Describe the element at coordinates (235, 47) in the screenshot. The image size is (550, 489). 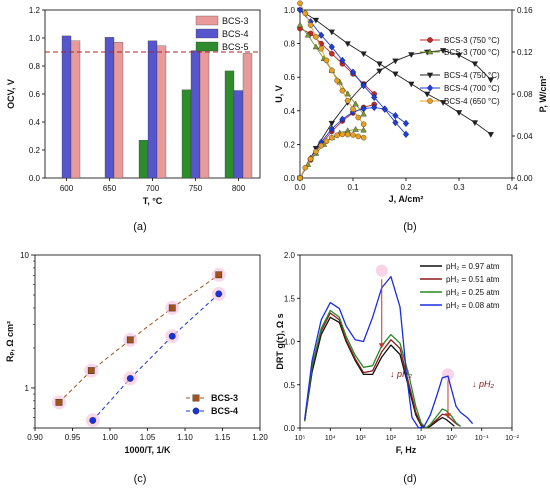
I see `legend-label: BCS-5` at that location.